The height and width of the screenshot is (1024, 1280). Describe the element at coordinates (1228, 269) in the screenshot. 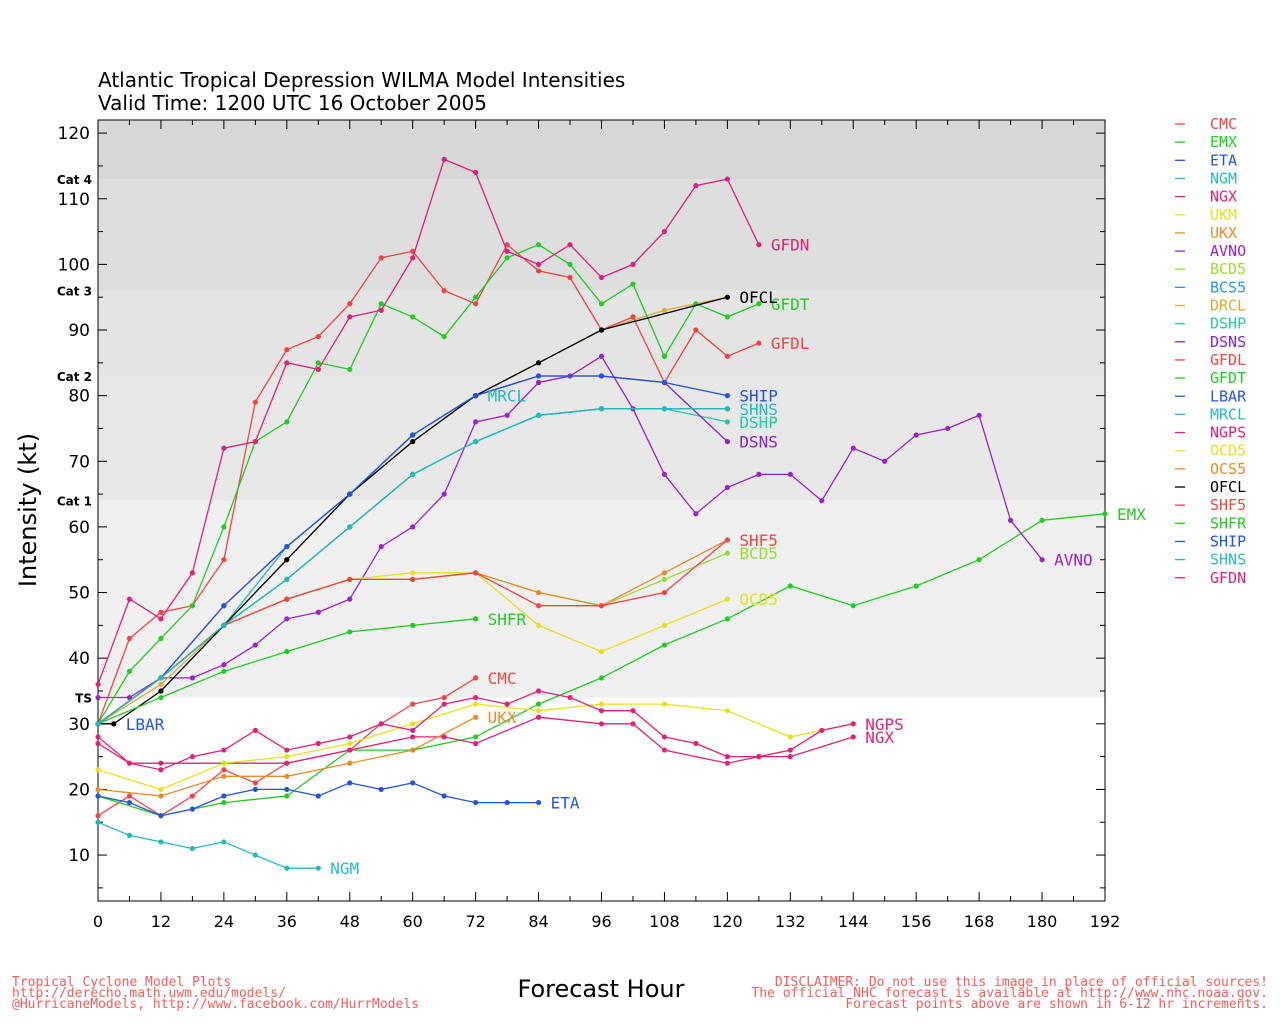

I see `legend-entry: BCD5` at that location.